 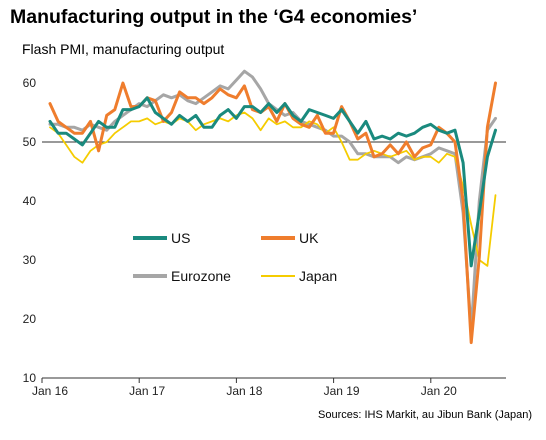 What do you see at coordinates (342, 391) in the screenshot?
I see `x-tick-label: Jan 19` at bounding box center [342, 391].